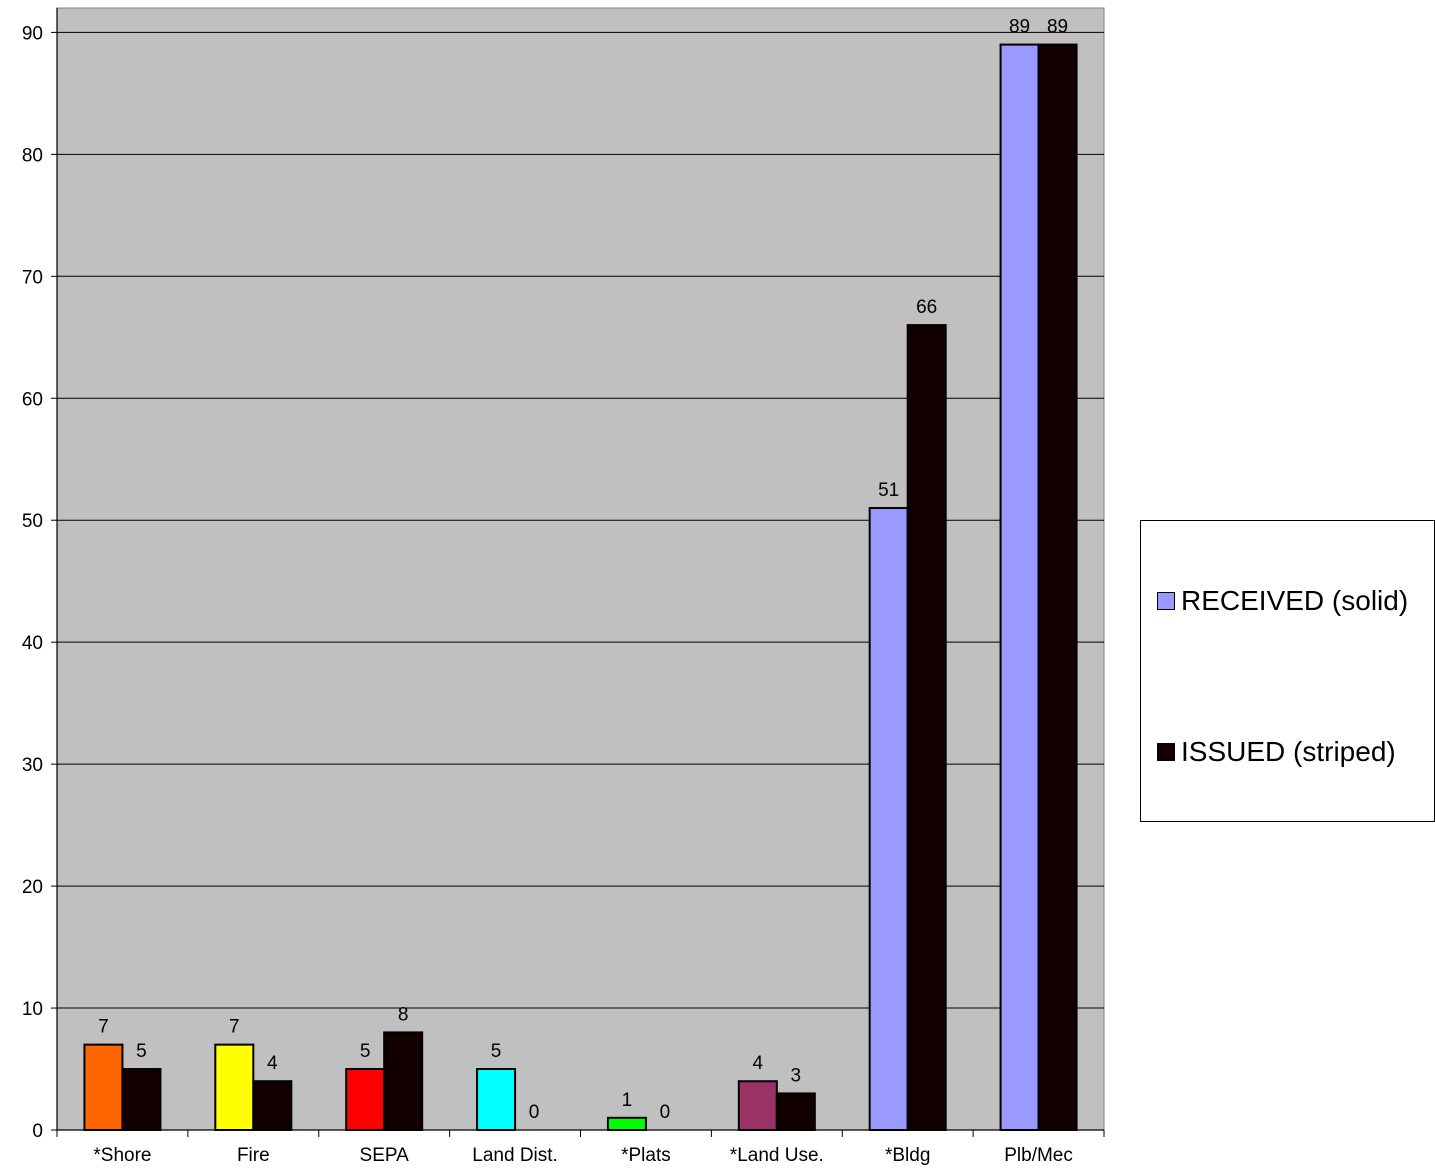 The image size is (1435, 1175). What do you see at coordinates (888, 490) in the screenshot?
I see `data-label-received: 51` at bounding box center [888, 490].